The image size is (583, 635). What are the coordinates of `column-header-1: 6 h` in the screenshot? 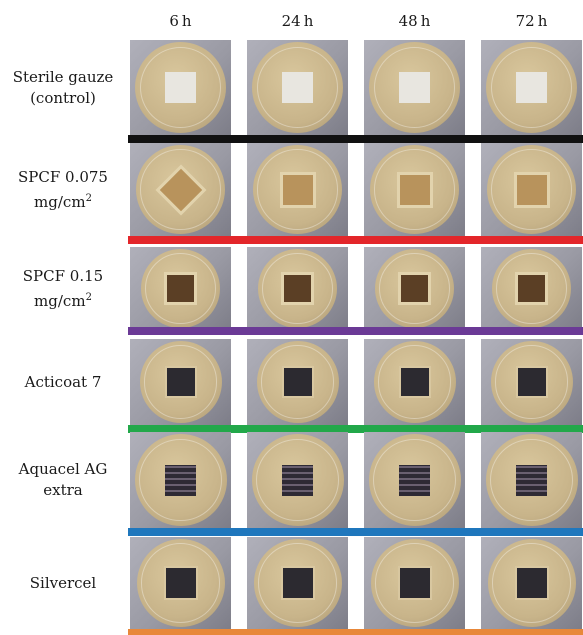 It's located at (180, 21).